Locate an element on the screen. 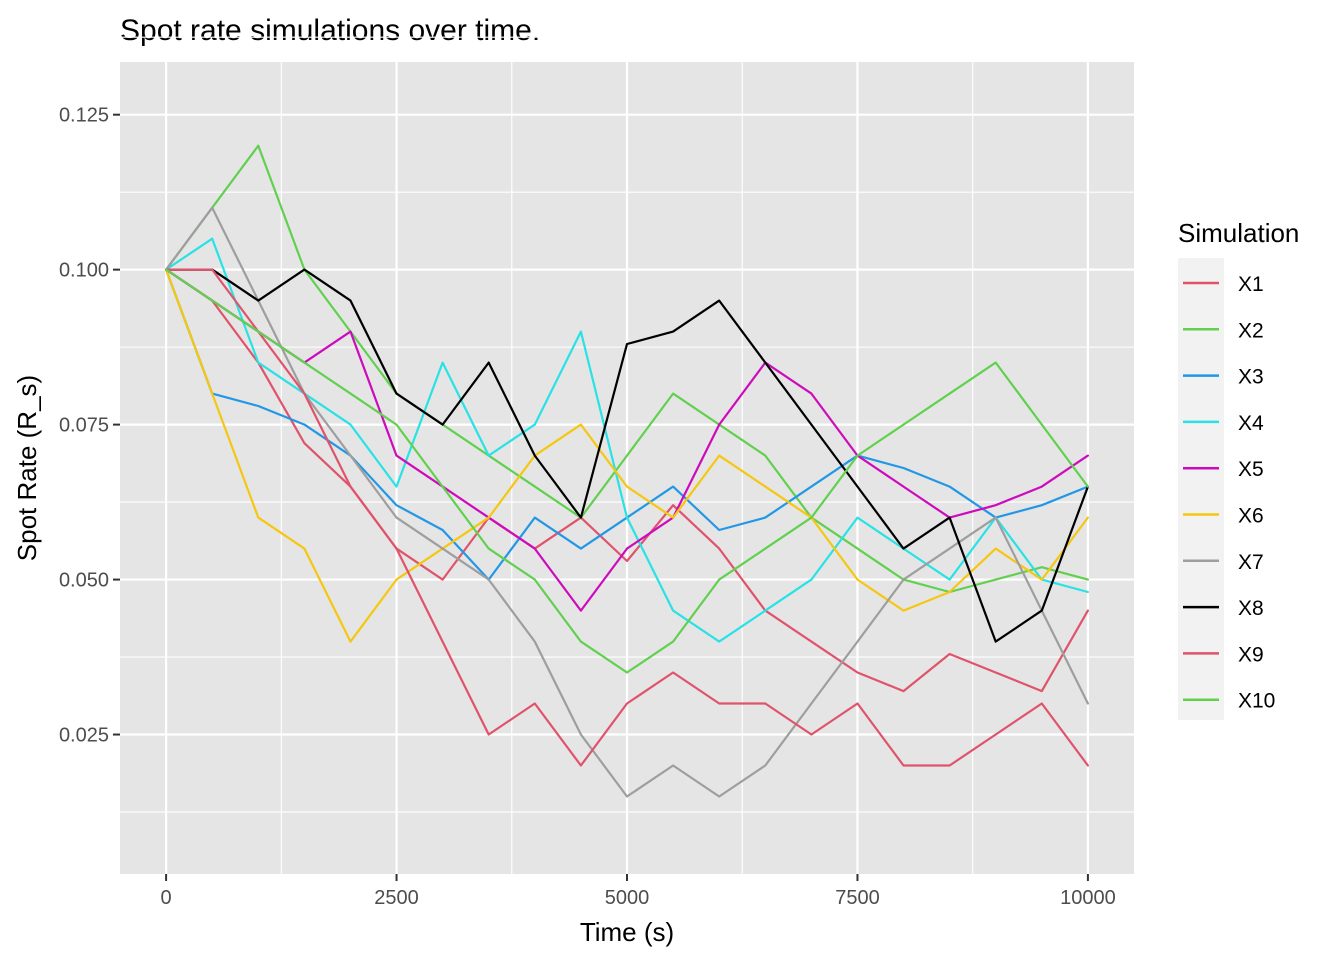 The width and height of the screenshot is (1344, 960). x-tick-label: 10000 is located at coordinates (1088, 898).